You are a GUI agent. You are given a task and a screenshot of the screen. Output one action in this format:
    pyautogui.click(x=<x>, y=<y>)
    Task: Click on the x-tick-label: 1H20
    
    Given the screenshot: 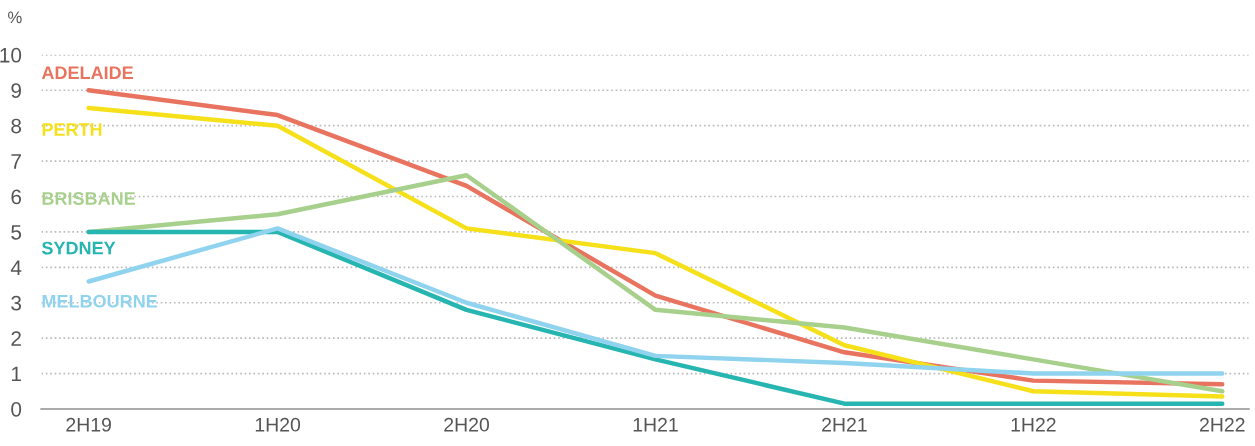 What is the action you would take?
    pyautogui.click(x=278, y=424)
    